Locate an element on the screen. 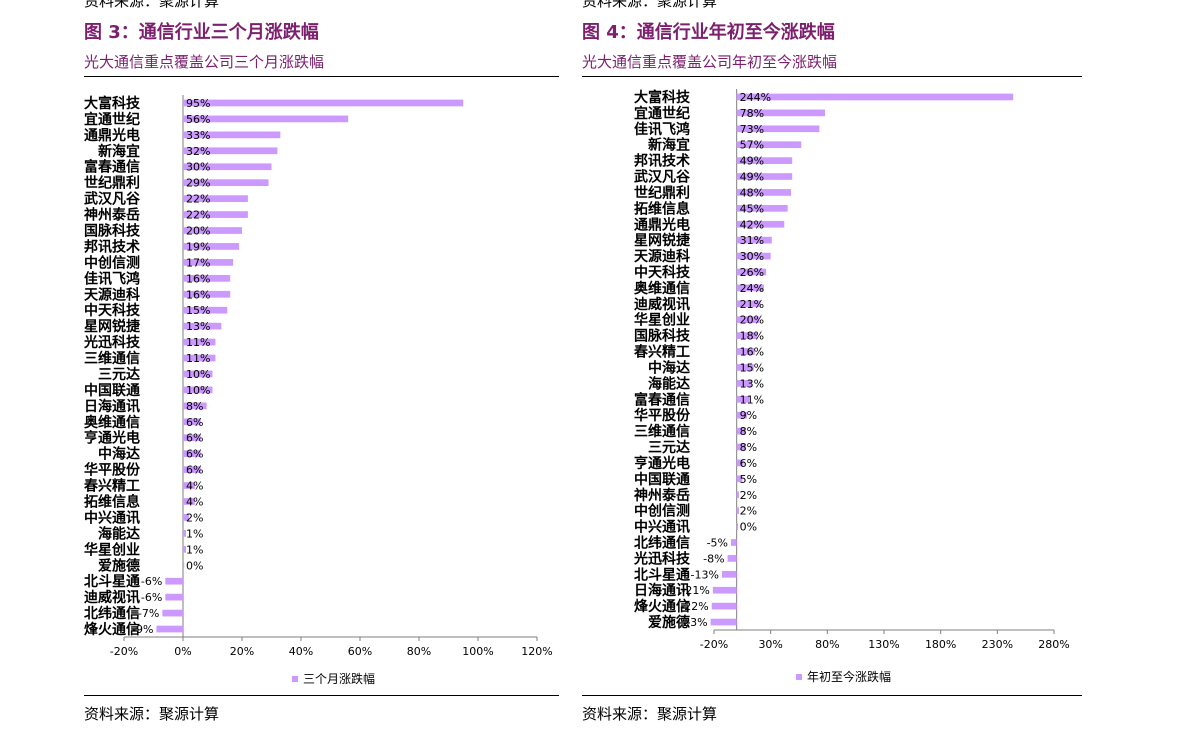  category-label: 北斗星通 is located at coordinates (662, 575).